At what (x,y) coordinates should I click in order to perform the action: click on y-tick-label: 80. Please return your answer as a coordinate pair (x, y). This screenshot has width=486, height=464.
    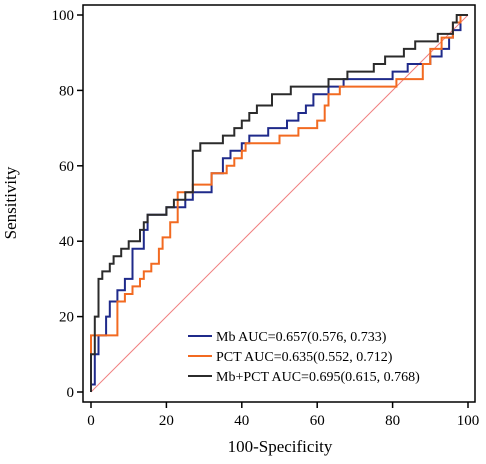
    Looking at the image, I should click on (66, 91).